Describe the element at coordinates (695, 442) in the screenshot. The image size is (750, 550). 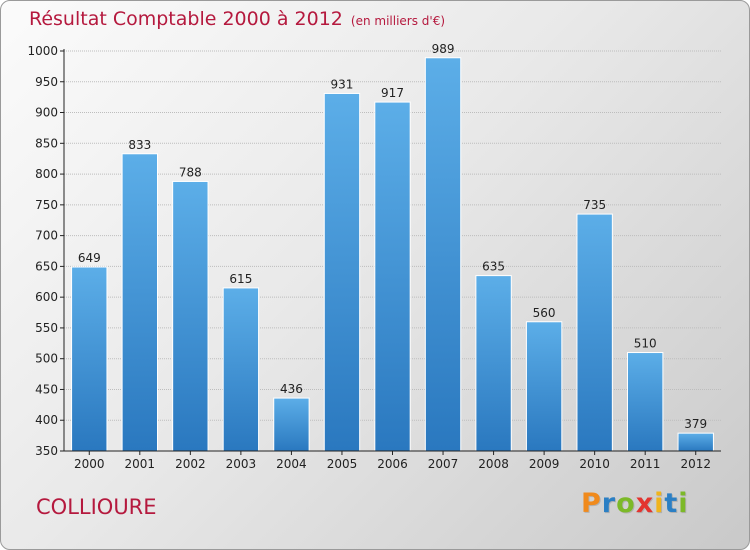
I see `bar-2012` at that location.